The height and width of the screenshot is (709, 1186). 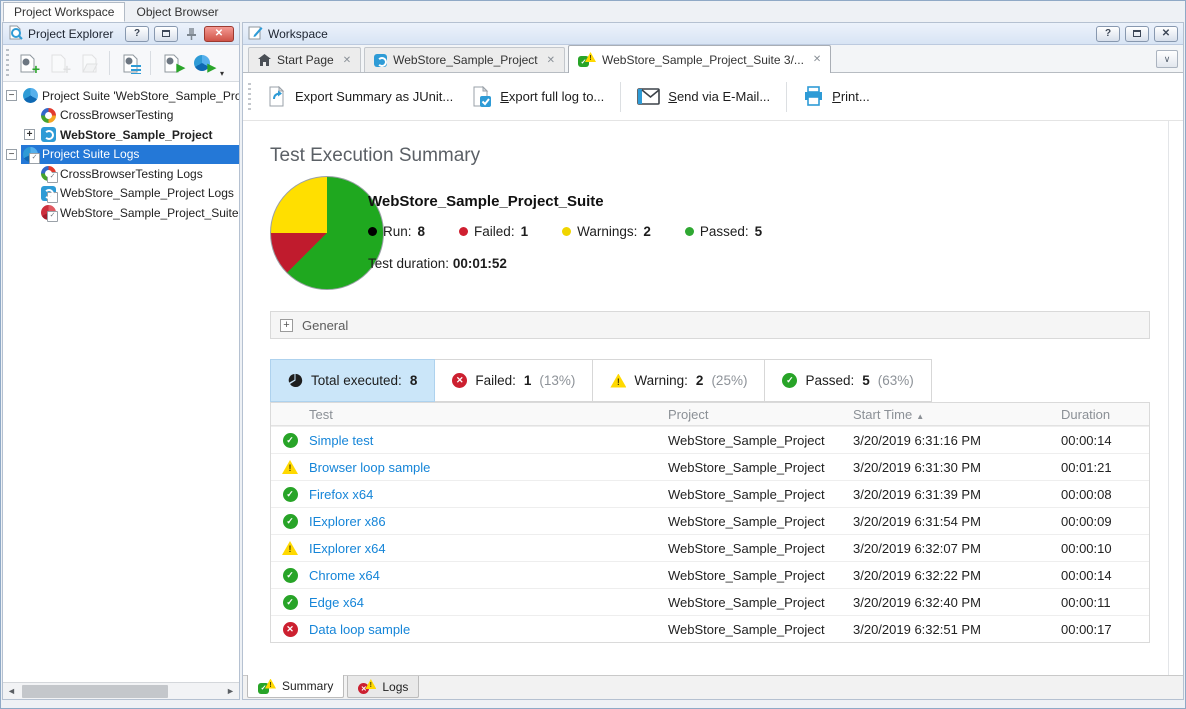 I want to click on tree-label: Project Suite 'WebStore_Sample_Project, so click(x=140, y=95).